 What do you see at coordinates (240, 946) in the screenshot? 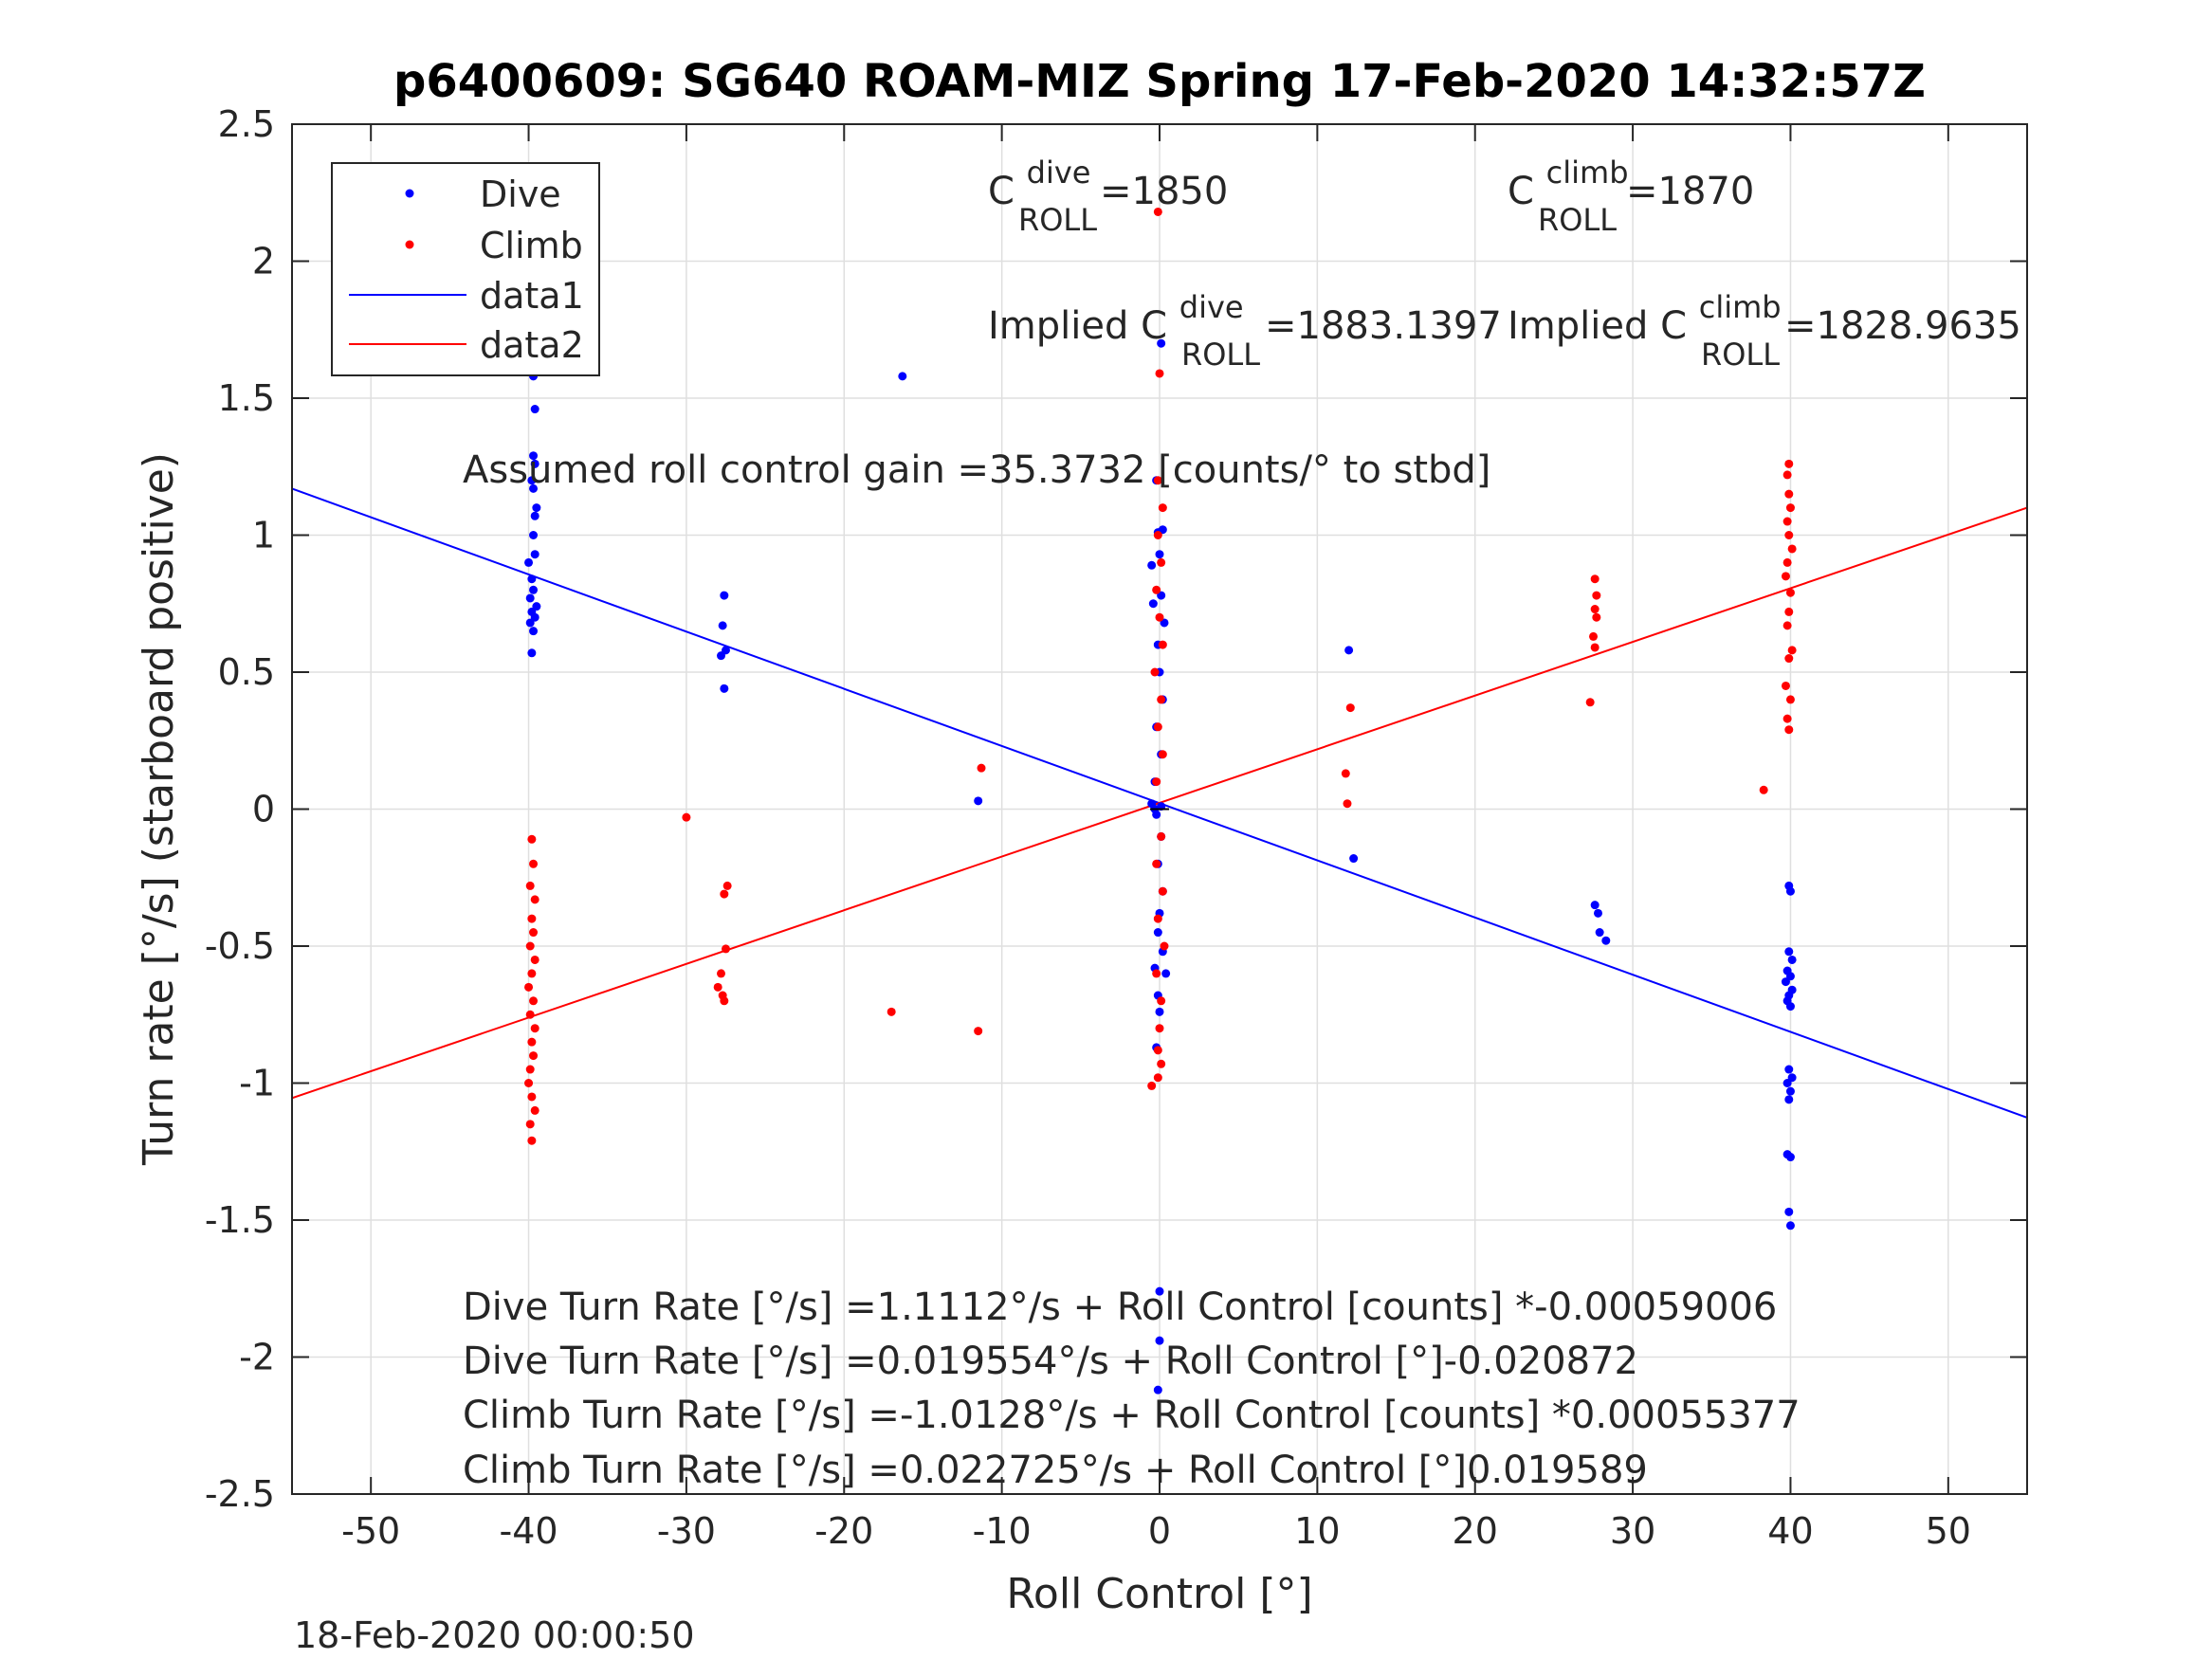
I see `y-tick-label: -0.5` at bounding box center [240, 946].